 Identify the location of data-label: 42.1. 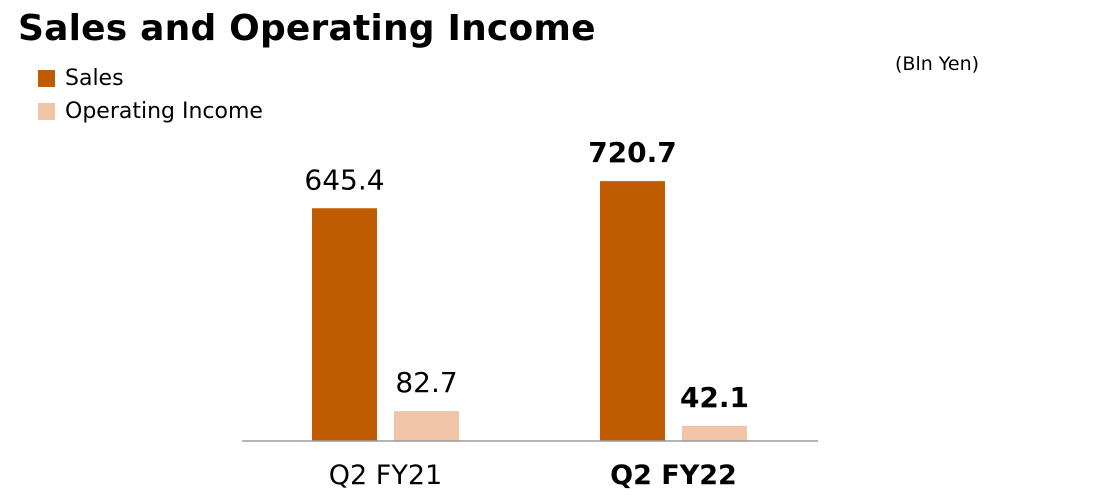
(714, 397).